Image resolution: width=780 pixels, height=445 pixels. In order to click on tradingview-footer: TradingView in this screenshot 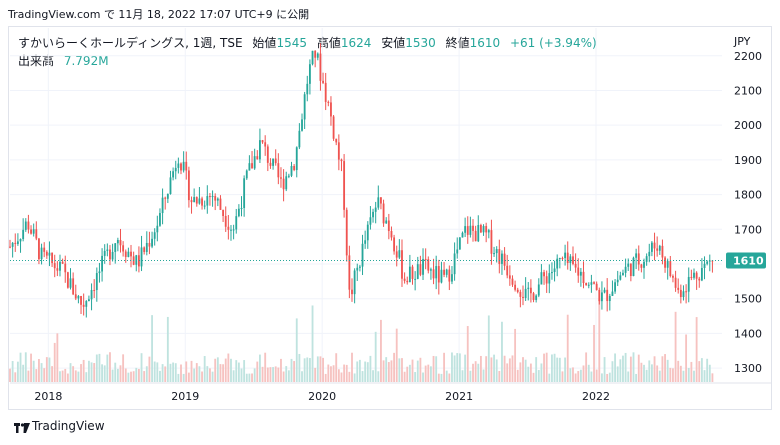, I will do `click(59, 426)`.